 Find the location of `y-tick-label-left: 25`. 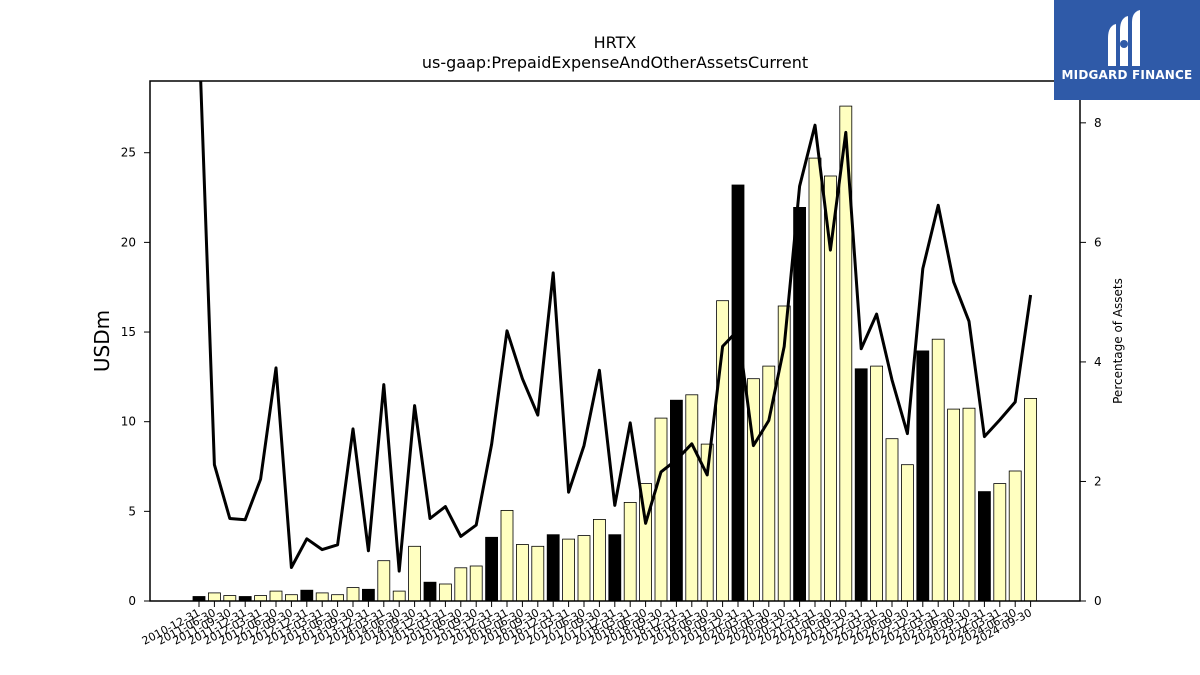

y-tick-label-left: 25 is located at coordinates (128, 153).